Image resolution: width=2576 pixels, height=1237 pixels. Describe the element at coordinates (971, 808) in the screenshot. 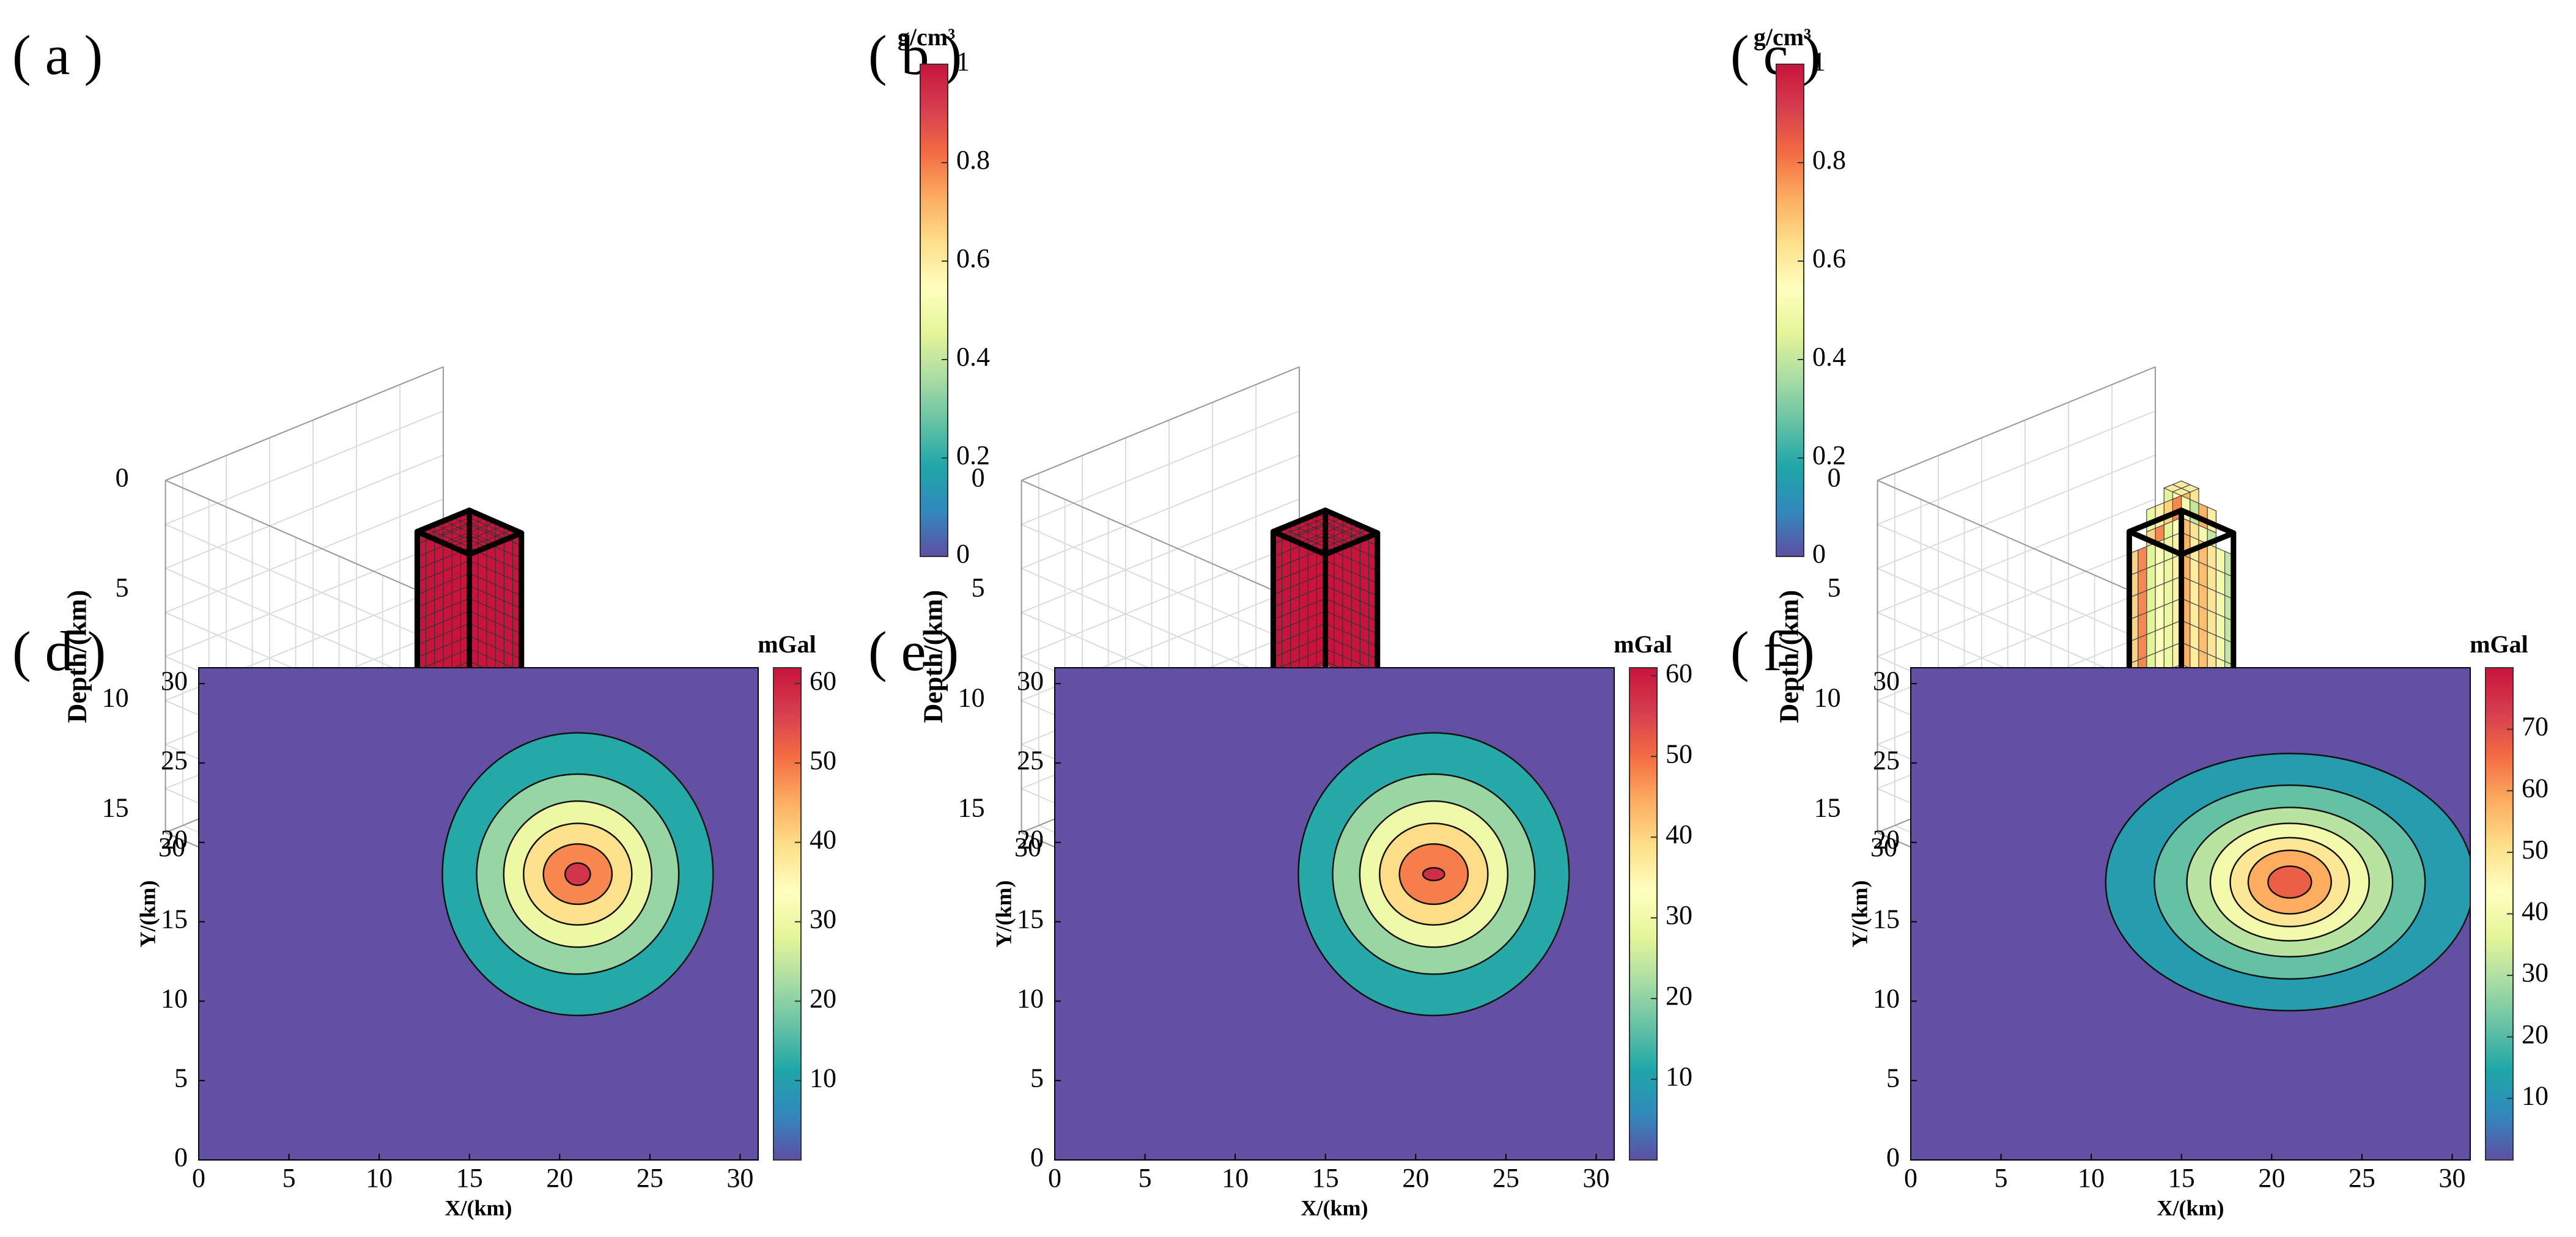

I see `z-tick-b: 15` at that location.